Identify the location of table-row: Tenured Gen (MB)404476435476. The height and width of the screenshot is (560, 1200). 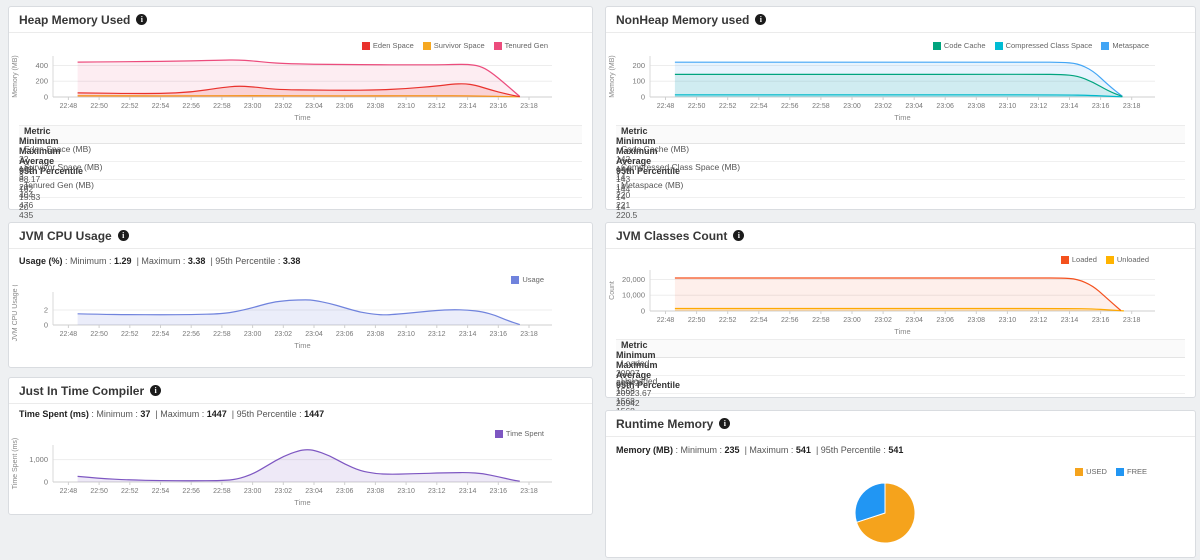
(300, 205).